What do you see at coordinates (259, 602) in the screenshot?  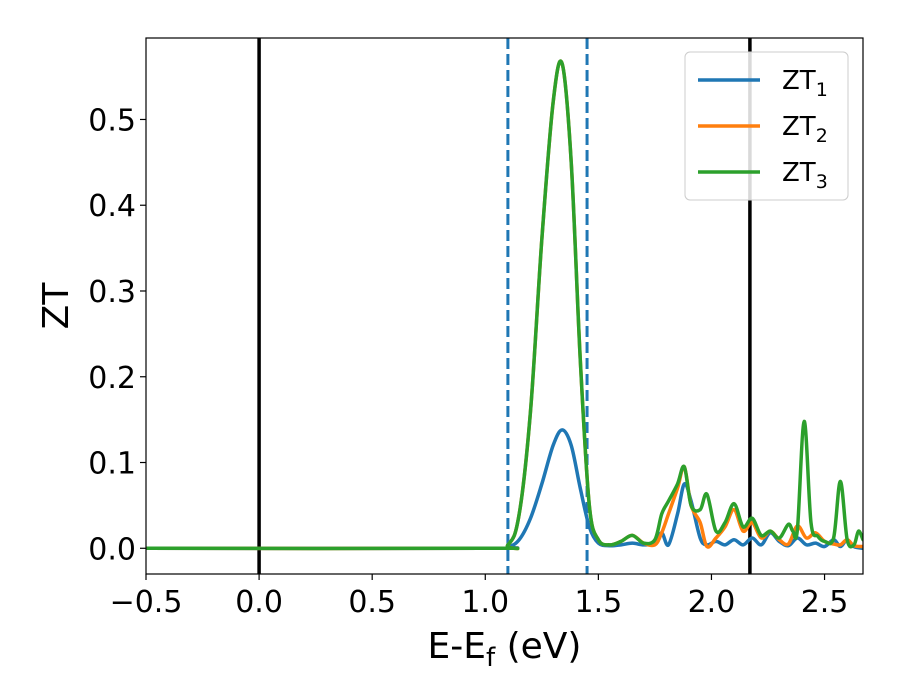 I see `x-tick-label: 0.0` at bounding box center [259, 602].